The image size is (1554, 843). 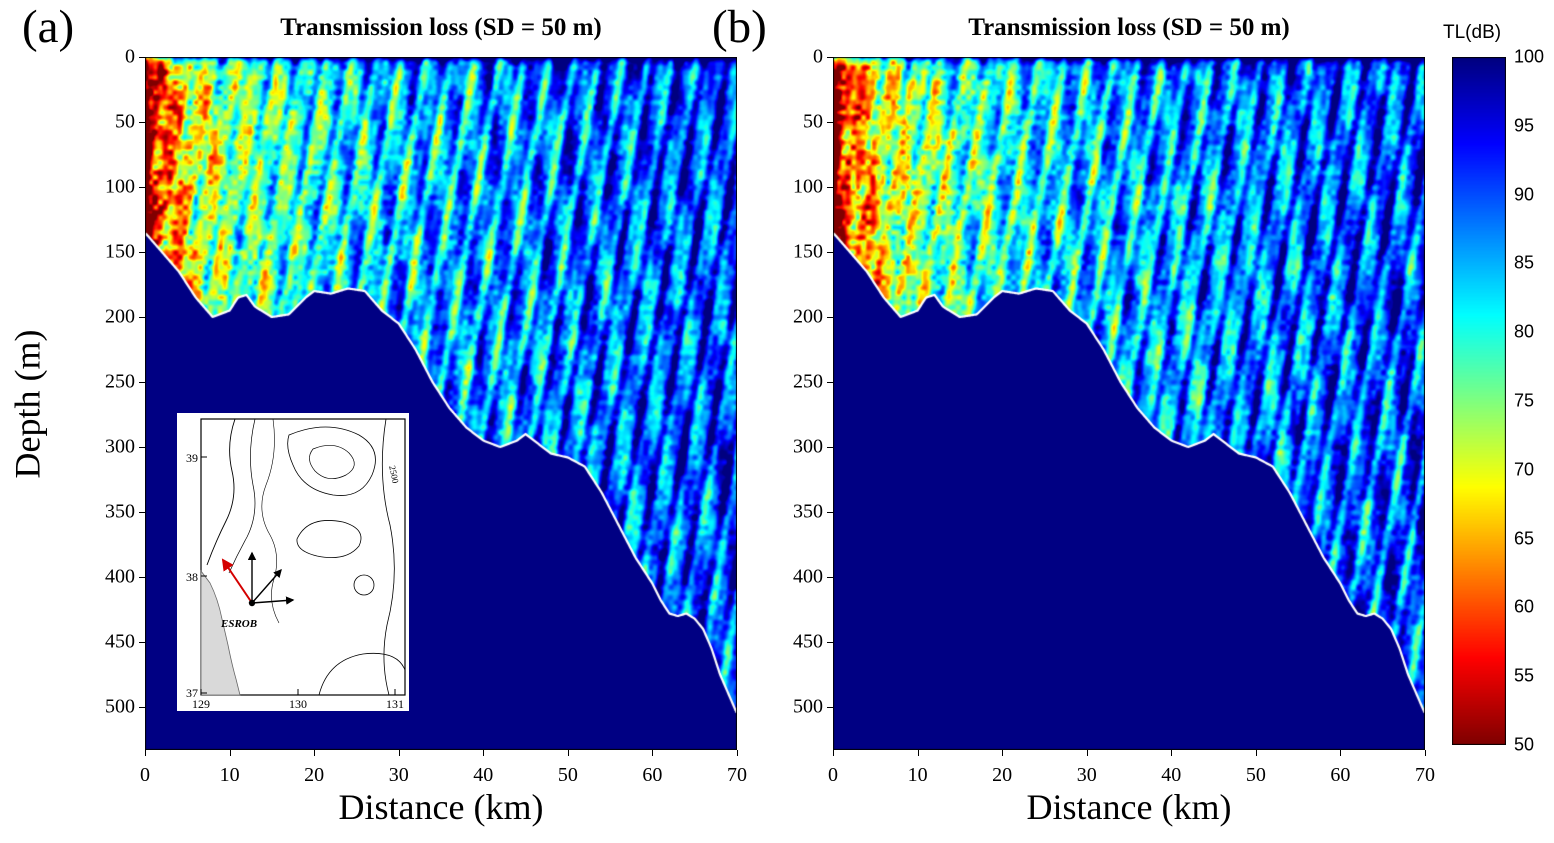 What do you see at coordinates (48, 27) in the screenshot?
I see `panel-a-label: (a)` at bounding box center [48, 27].